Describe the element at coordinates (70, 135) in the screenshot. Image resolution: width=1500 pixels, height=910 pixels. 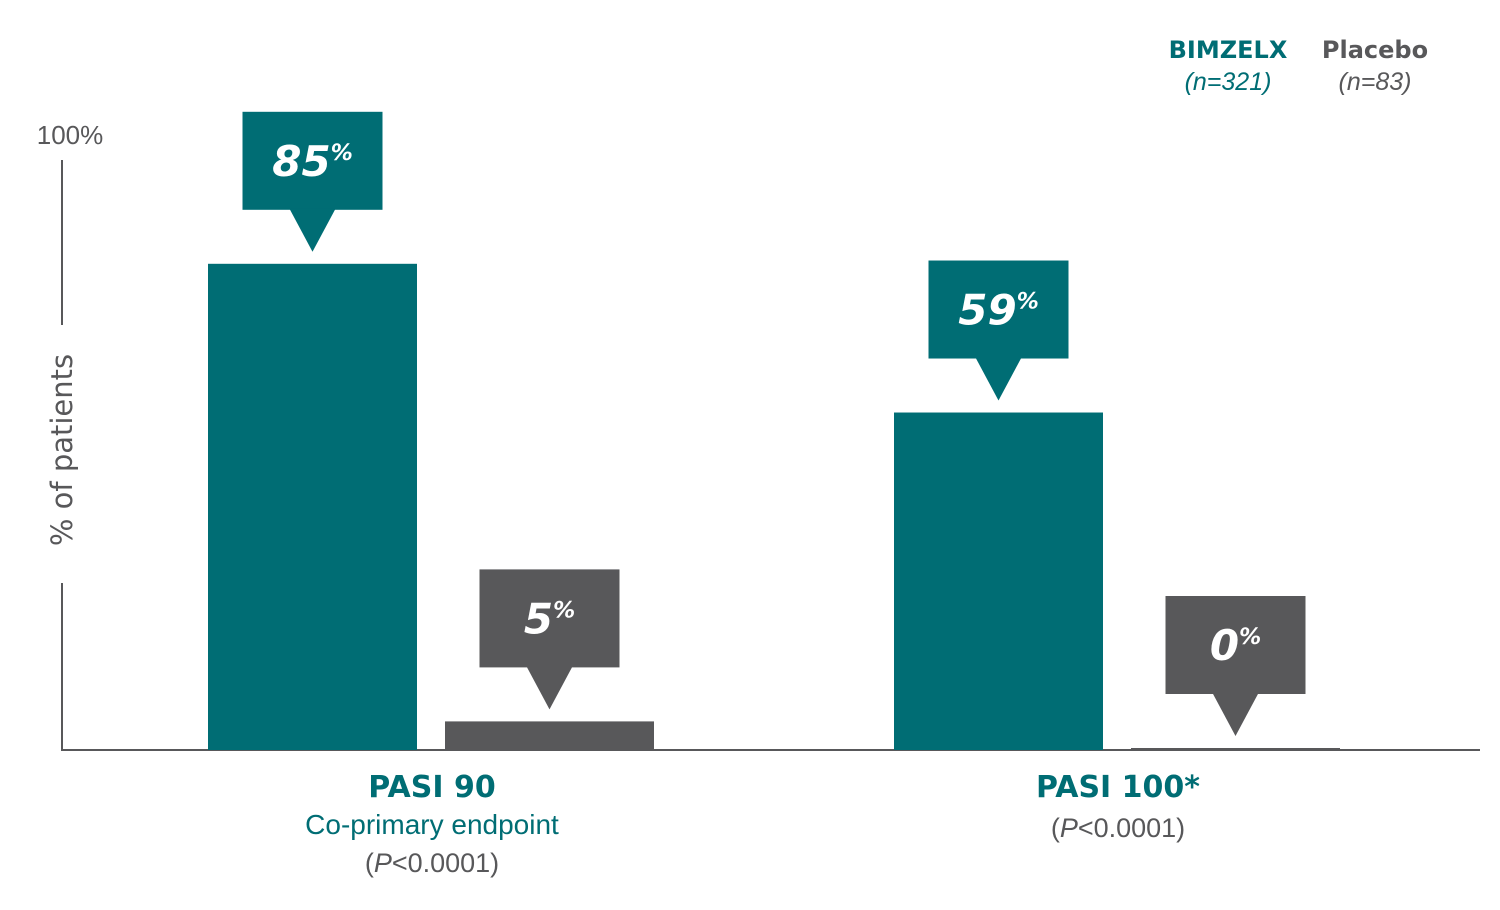
I see `y-tick-label-100: 100%` at that location.